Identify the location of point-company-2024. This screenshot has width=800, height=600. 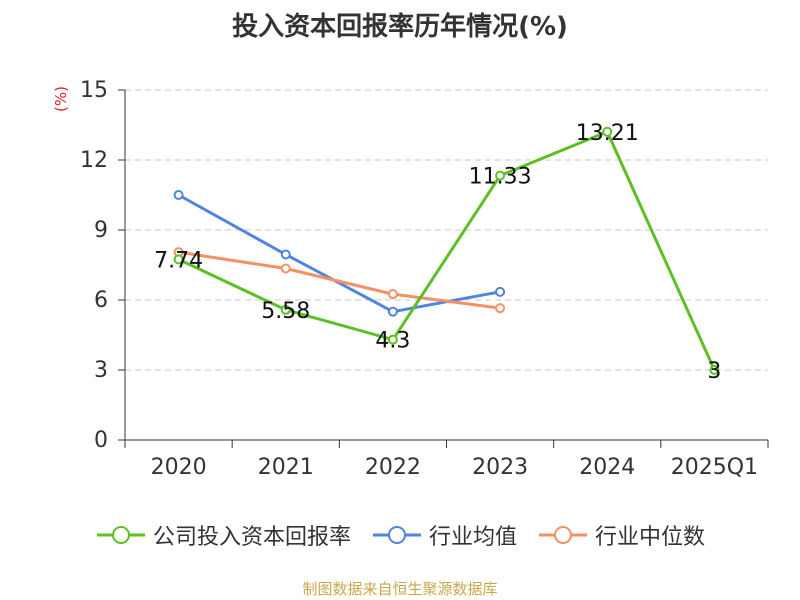
(607, 131).